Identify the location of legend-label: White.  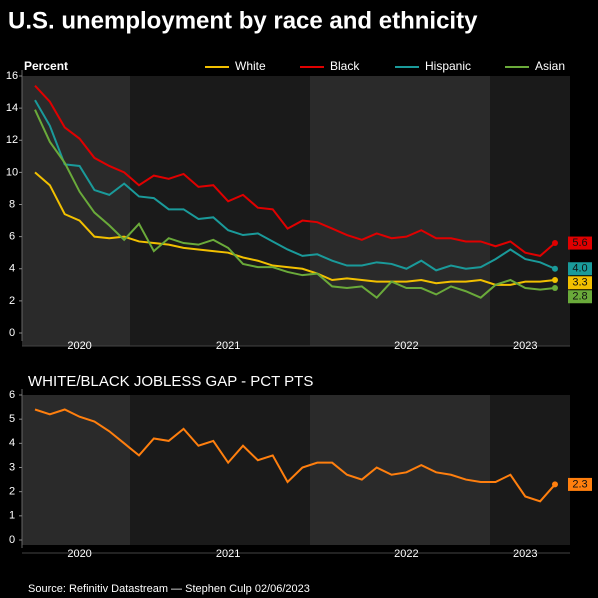
(250, 66).